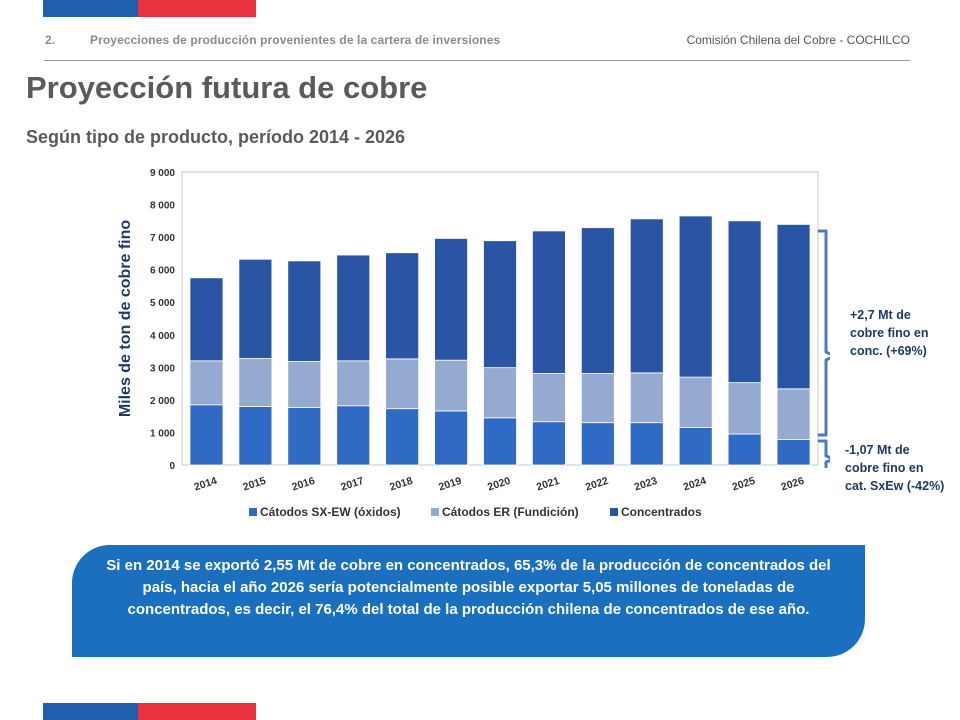 The image size is (960, 720). I want to click on bar-sxew-2015, so click(255, 435).